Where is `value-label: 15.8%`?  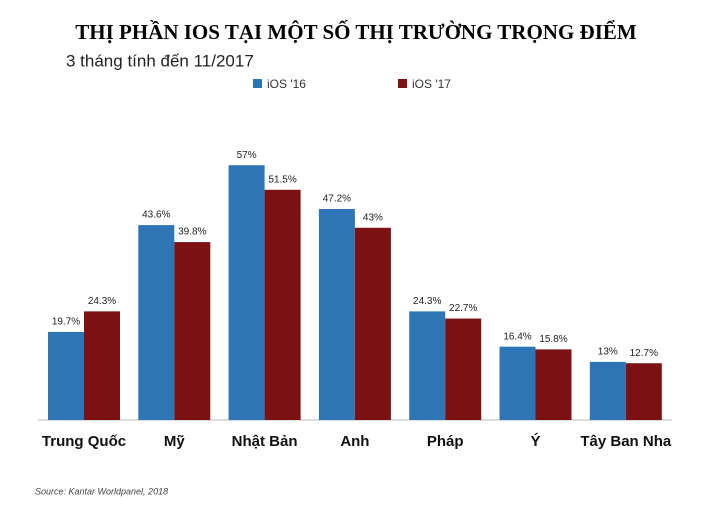 value-label: 15.8% is located at coordinates (553, 339).